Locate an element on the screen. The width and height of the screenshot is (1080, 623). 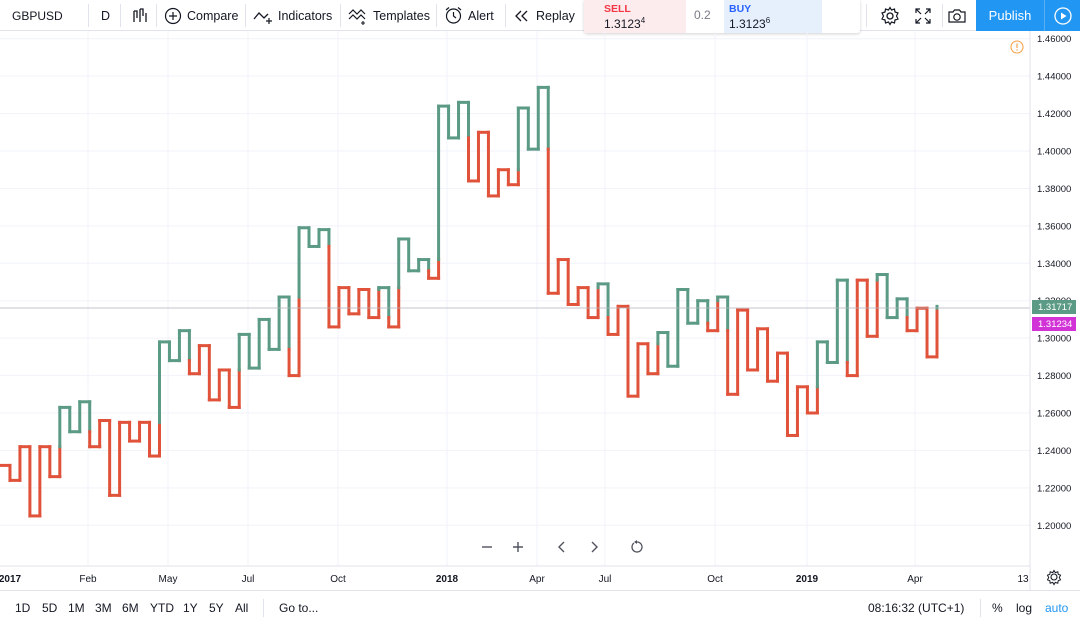
fullscreen-button is located at coordinates (923, 15).